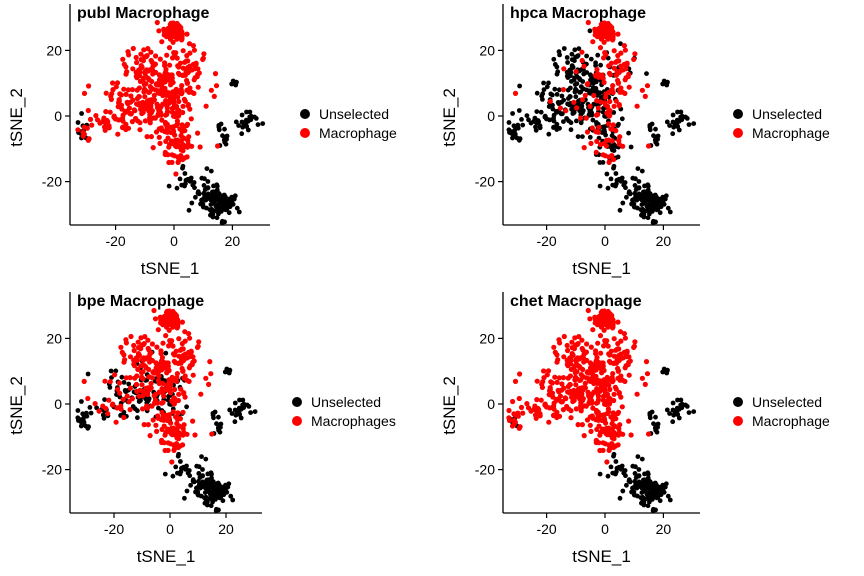 This screenshot has width=864, height=576. What do you see at coordinates (358, 133) in the screenshot?
I see `legend-label: Macrophage` at bounding box center [358, 133].